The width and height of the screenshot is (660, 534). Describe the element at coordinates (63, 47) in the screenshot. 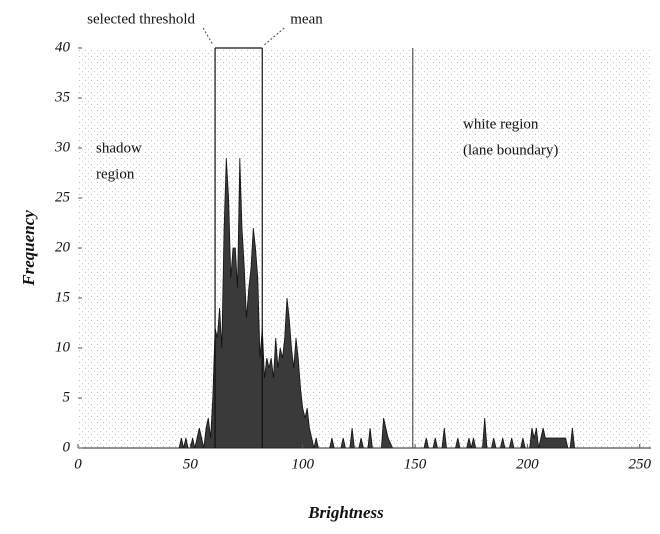

I see `y-tick-label: 40` at that location.